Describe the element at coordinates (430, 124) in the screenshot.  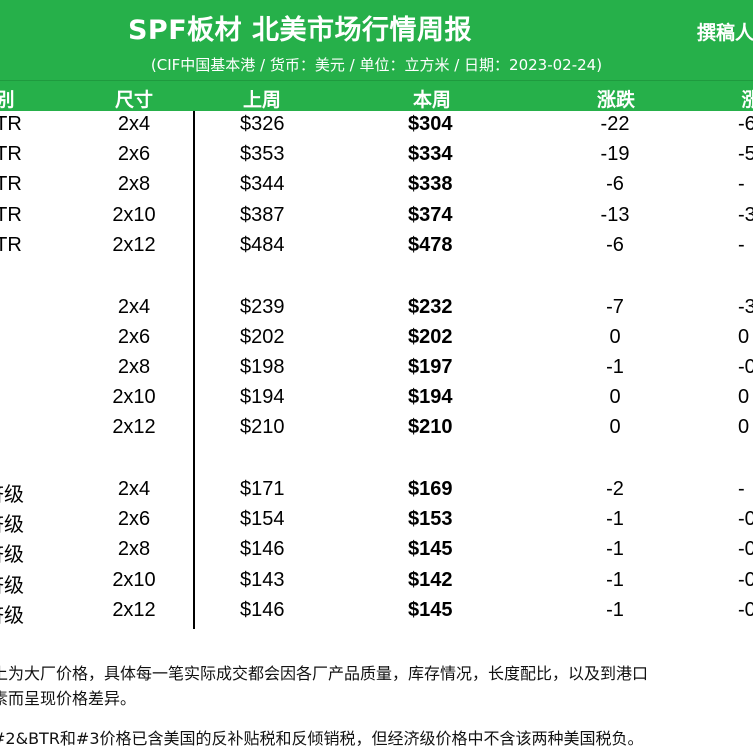
I see `cell-this-week-price: $304` at that location.